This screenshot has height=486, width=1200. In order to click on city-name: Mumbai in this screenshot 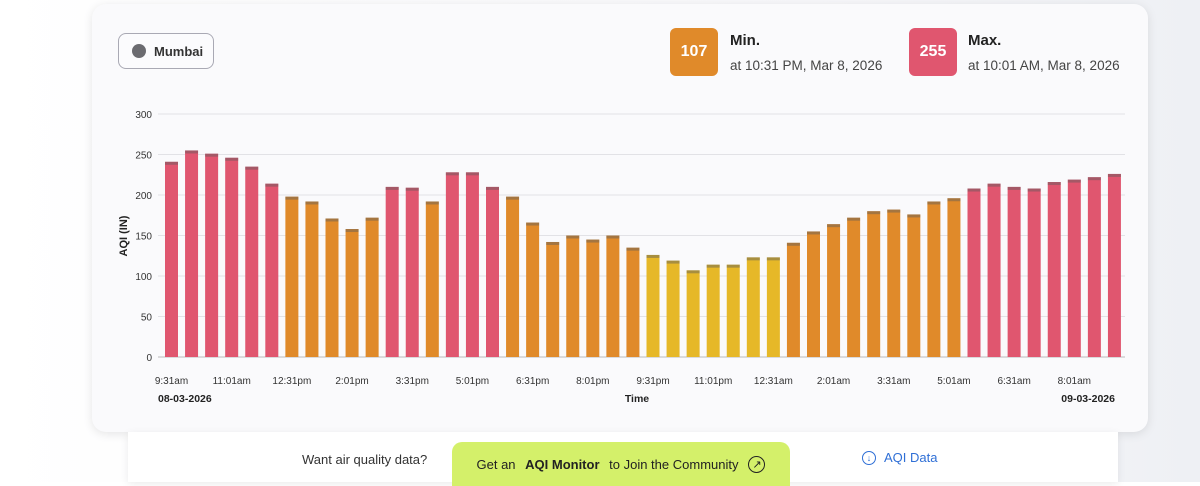, I will do `click(179, 51)`.